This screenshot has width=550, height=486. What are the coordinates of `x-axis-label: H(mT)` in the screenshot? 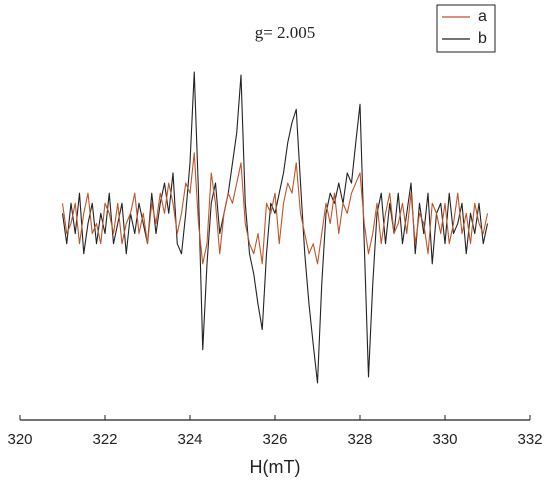 It's located at (275, 467).